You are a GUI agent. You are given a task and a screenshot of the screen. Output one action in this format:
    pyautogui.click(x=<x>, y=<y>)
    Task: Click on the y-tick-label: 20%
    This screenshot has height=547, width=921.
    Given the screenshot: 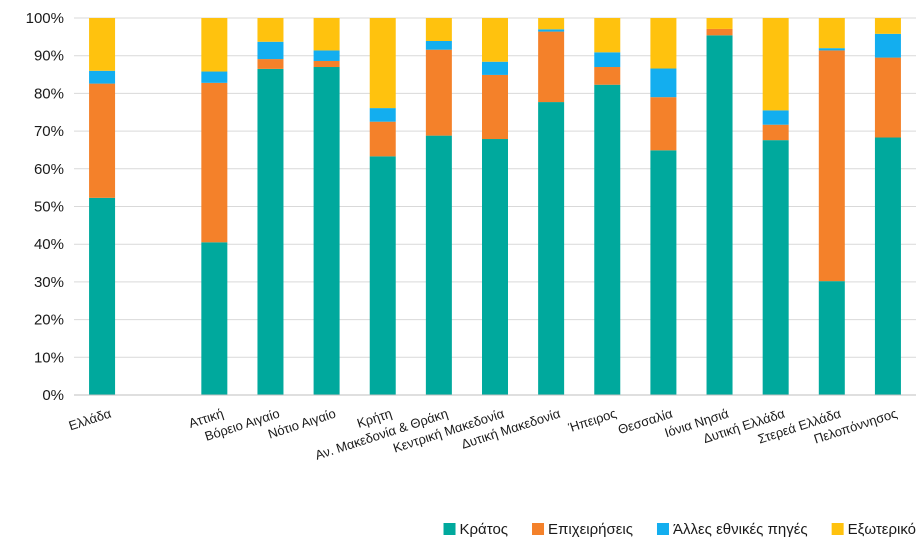 What is the action you would take?
    pyautogui.click(x=49, y=320)
    